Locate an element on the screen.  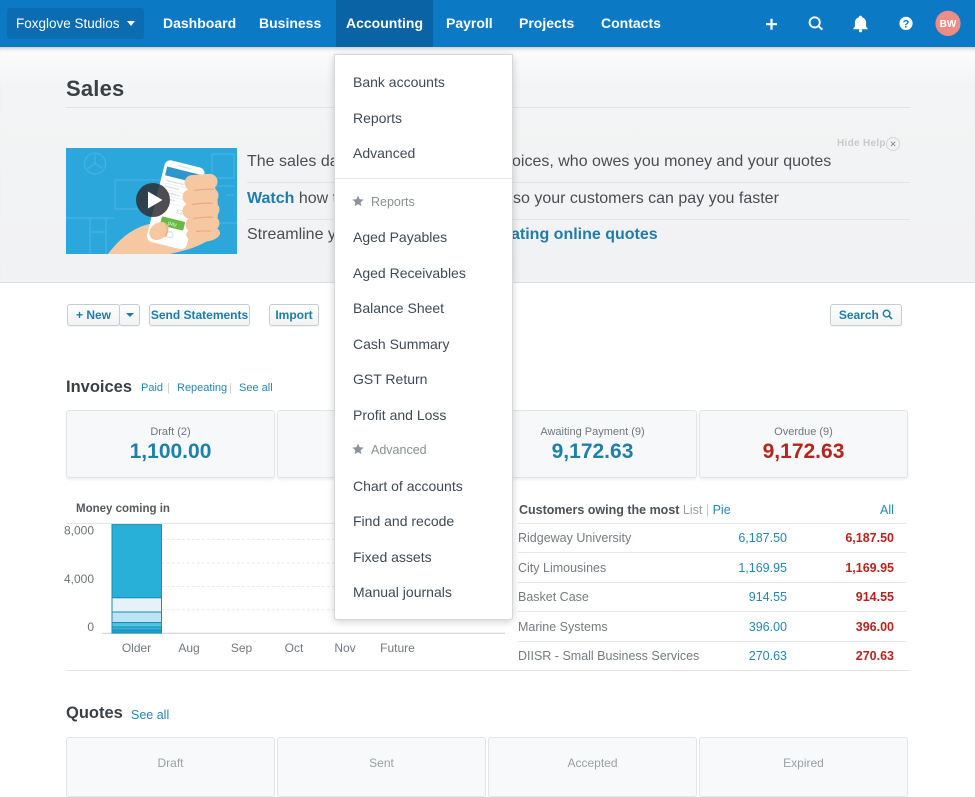
svg-text: BW is located at coordinates (948, 24).